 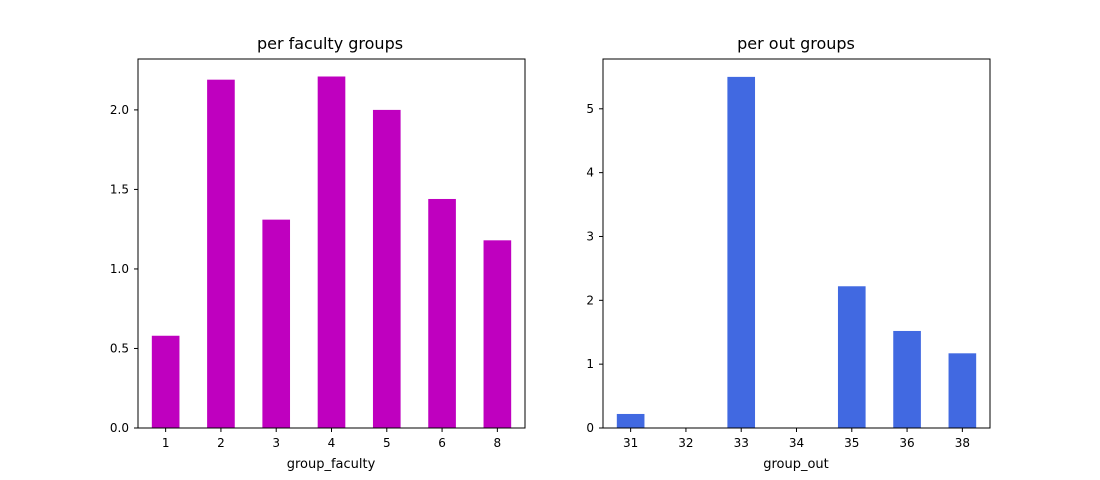 I want to click on x-axis-ticks: 31 32 33 34 35 36 38, so click(x=796, y=439).